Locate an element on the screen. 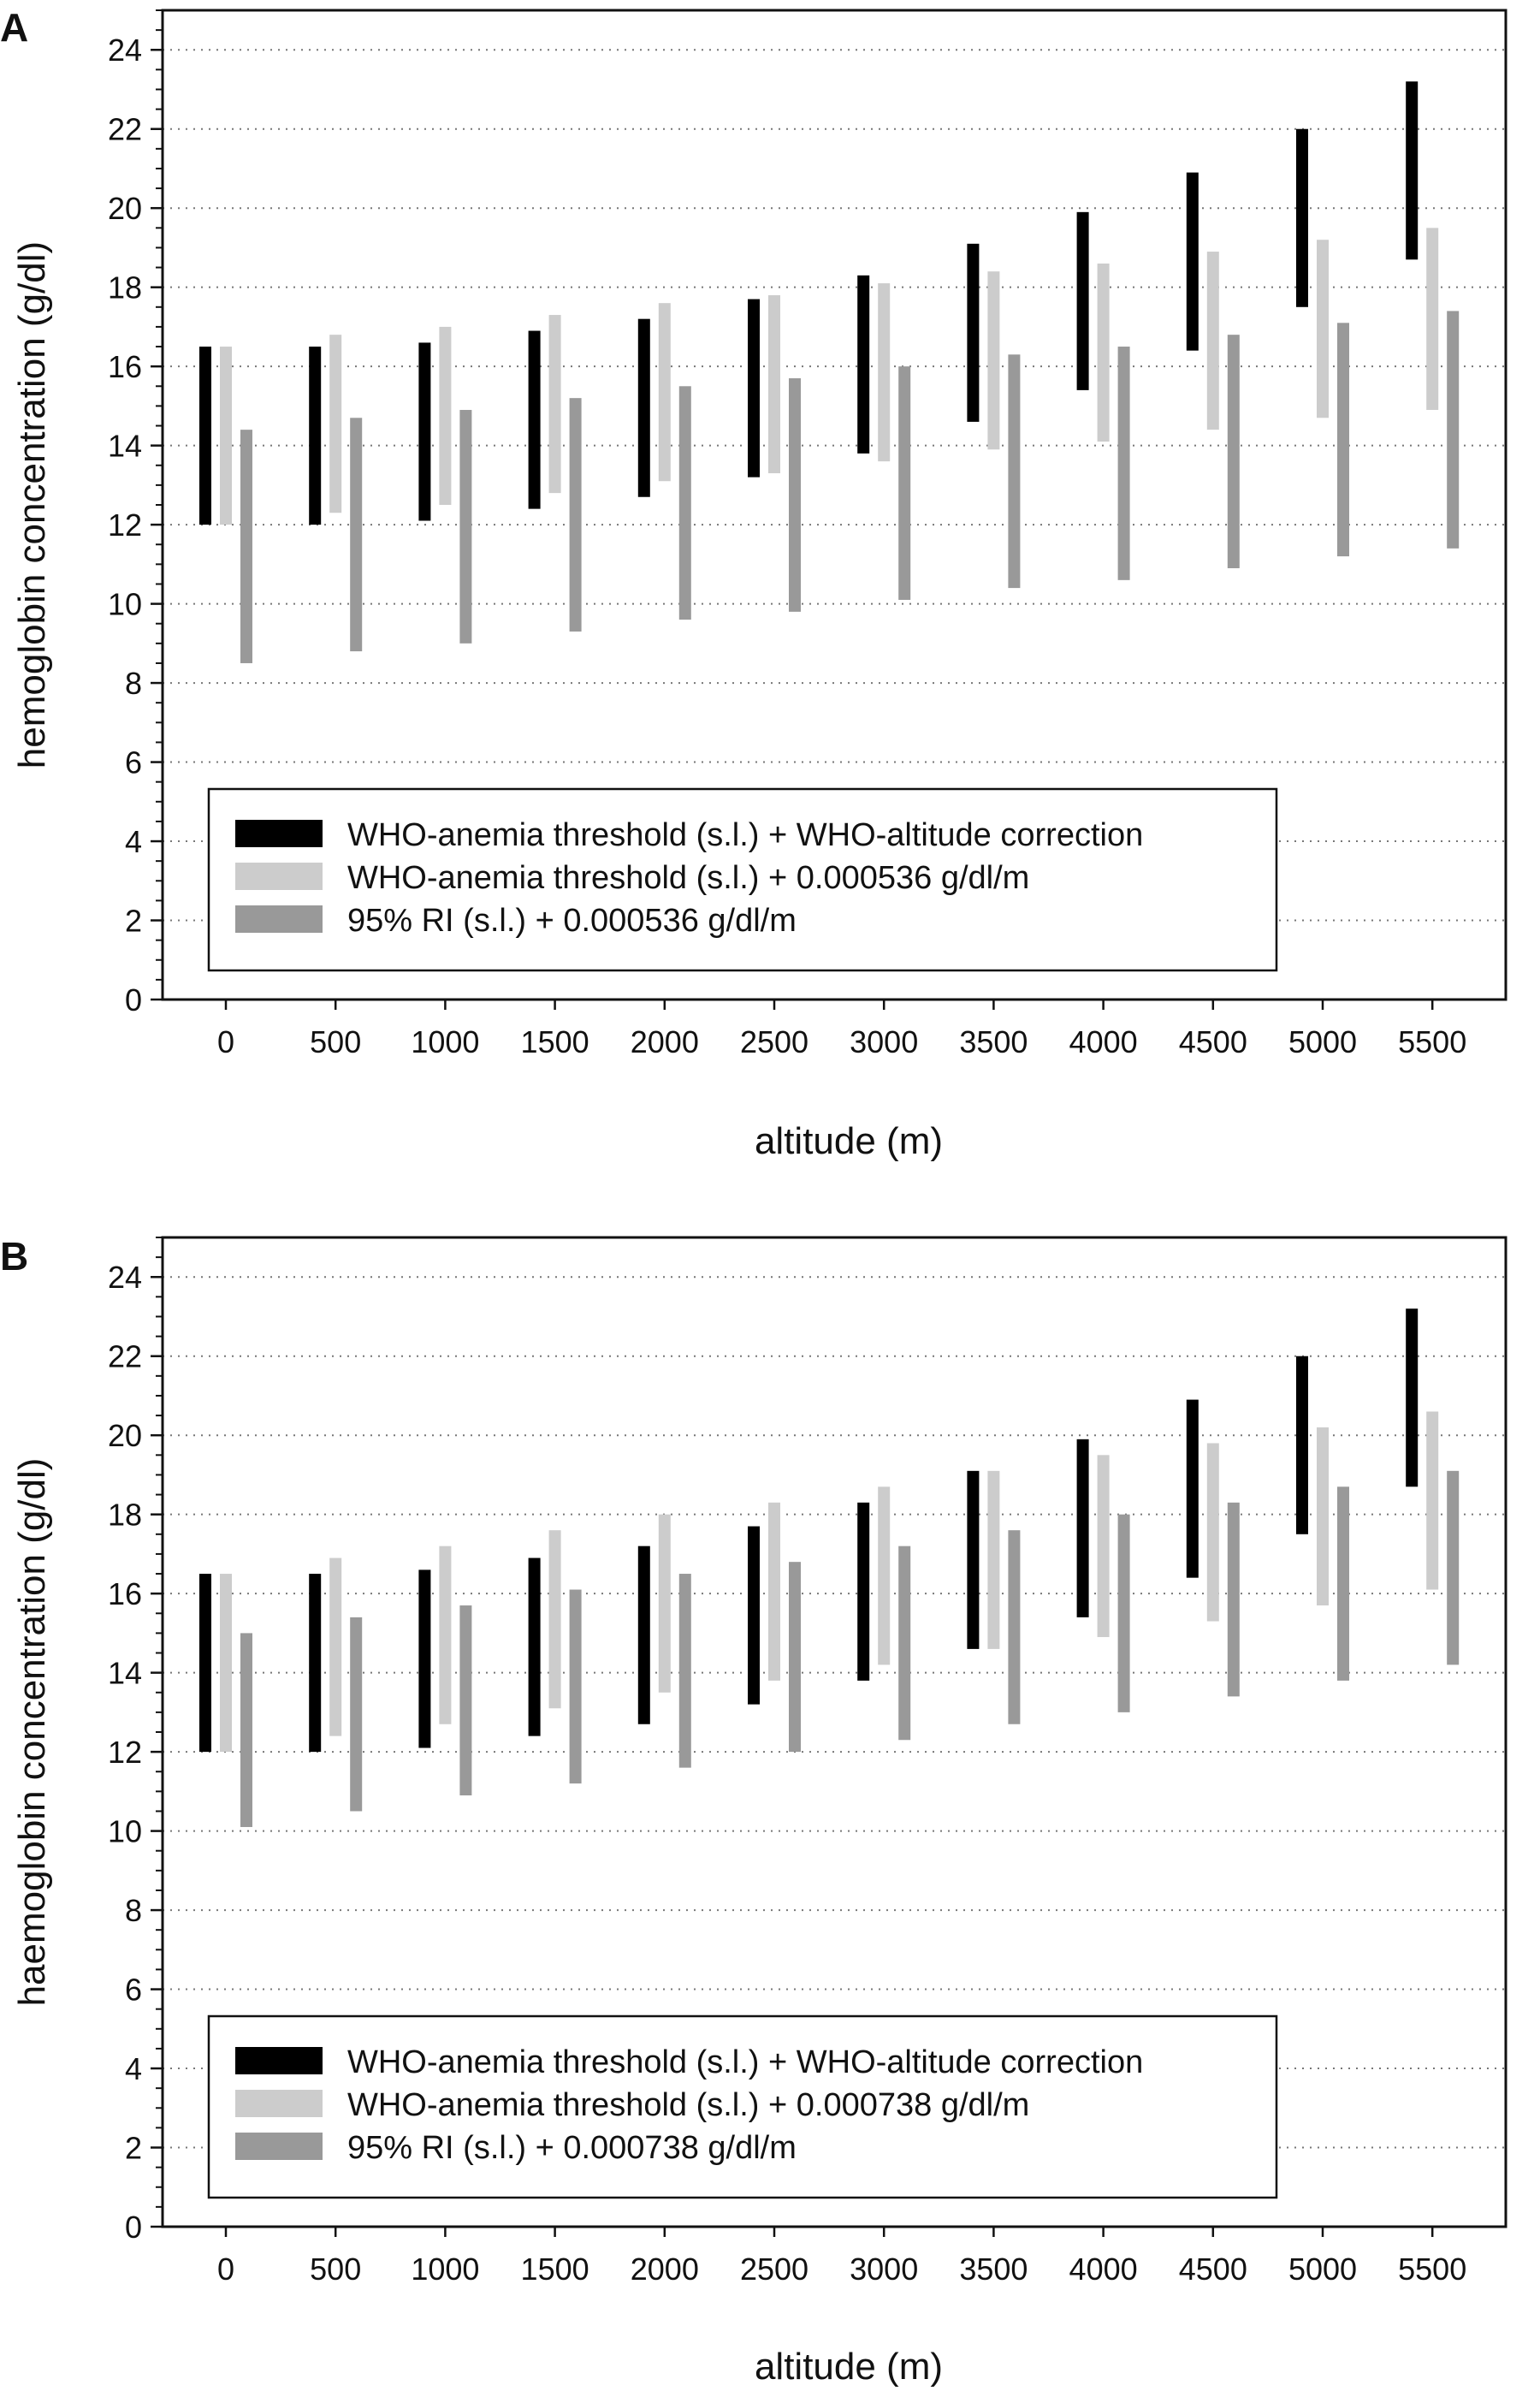  y-axis-title: haemoglobin concentration (g/dl) is located at coordinates (32, 1732).